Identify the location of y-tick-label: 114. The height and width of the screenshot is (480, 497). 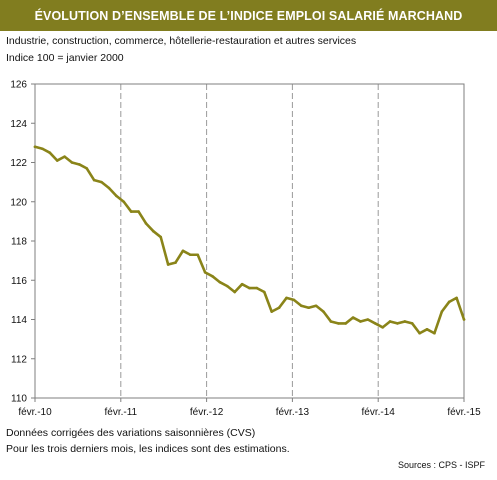
(19, 320).